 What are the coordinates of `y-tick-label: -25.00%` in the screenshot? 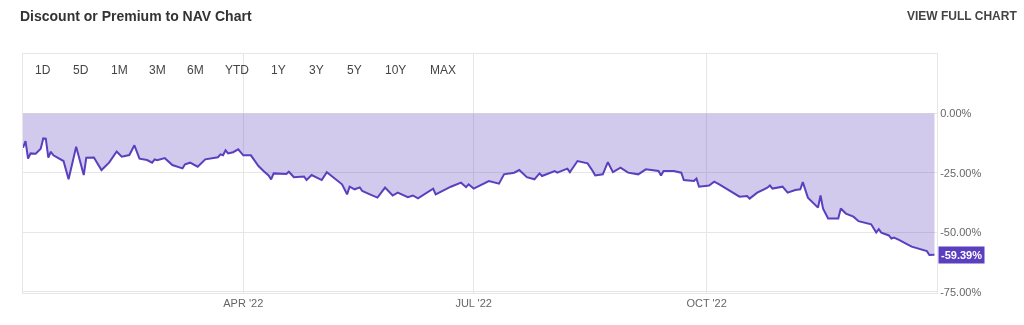 It's located at (961, 172).